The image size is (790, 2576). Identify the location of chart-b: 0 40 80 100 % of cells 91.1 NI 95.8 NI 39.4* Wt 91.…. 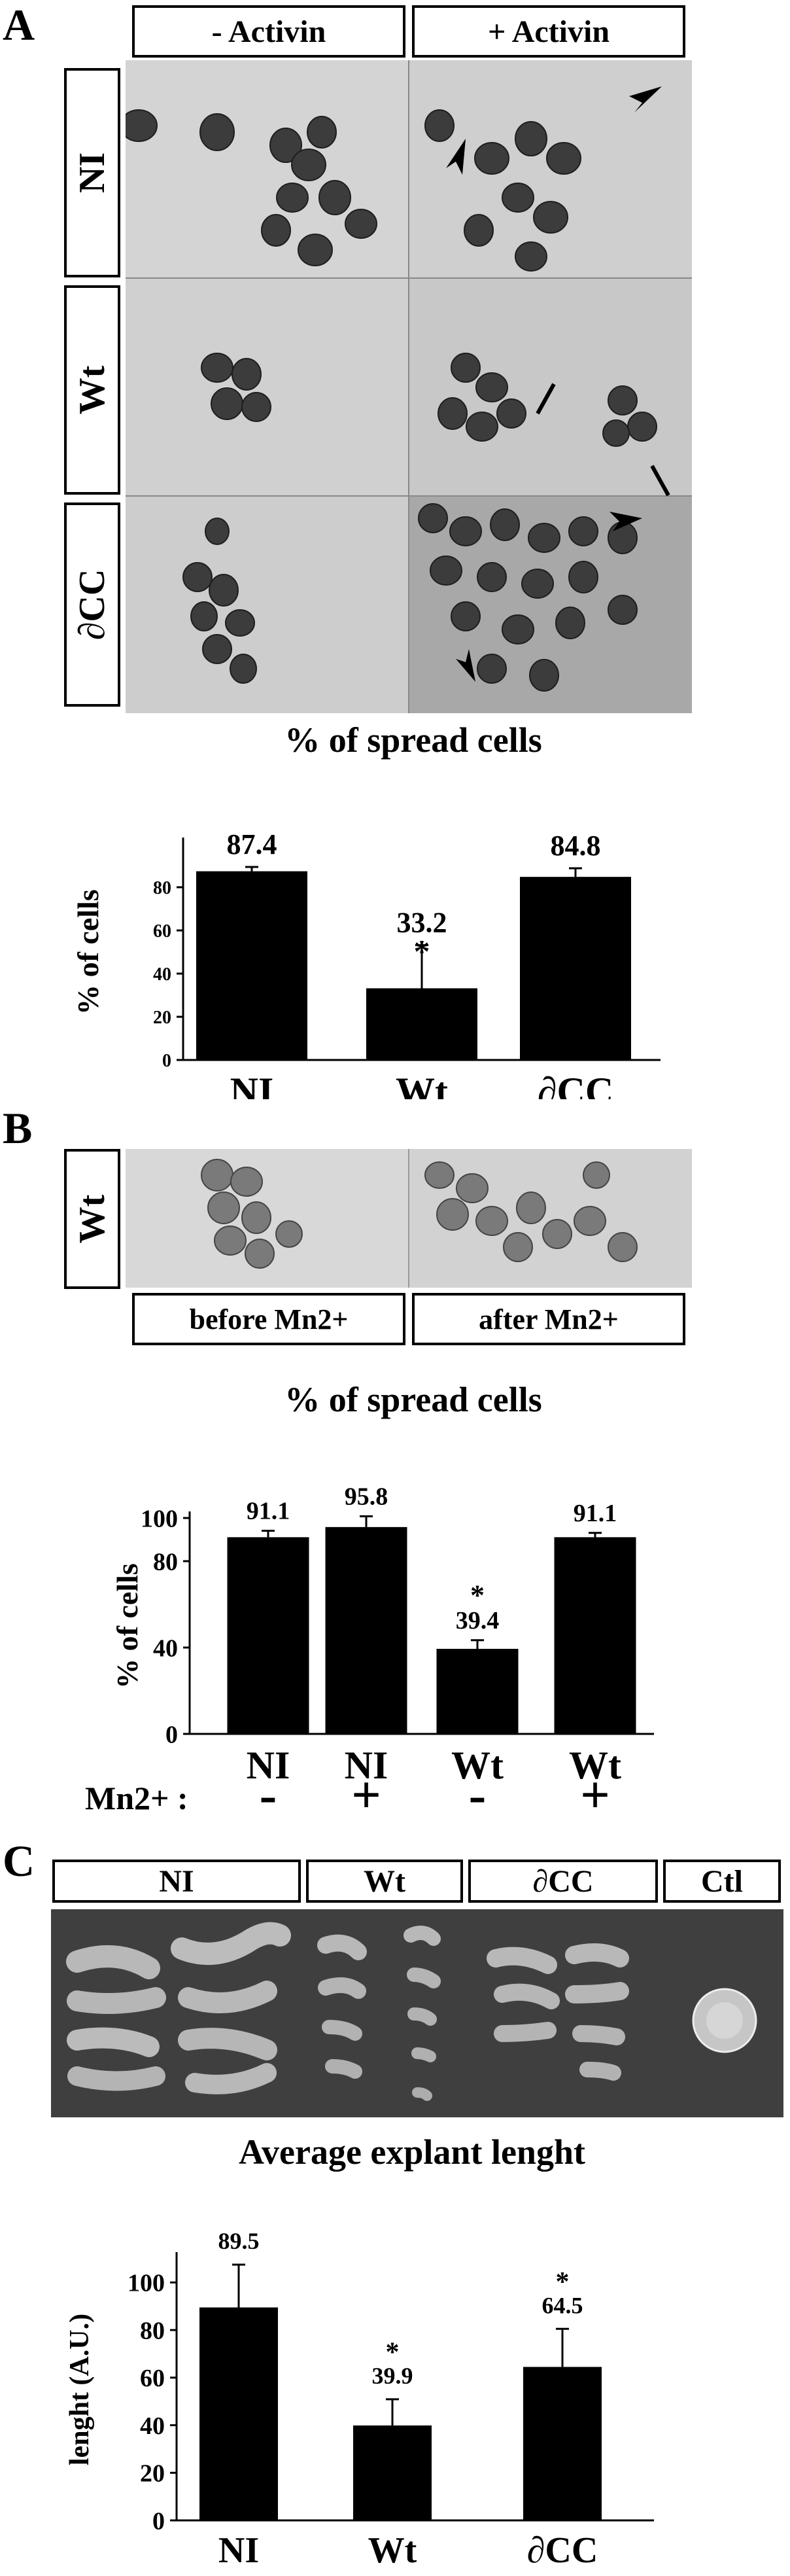
(369, 1653).